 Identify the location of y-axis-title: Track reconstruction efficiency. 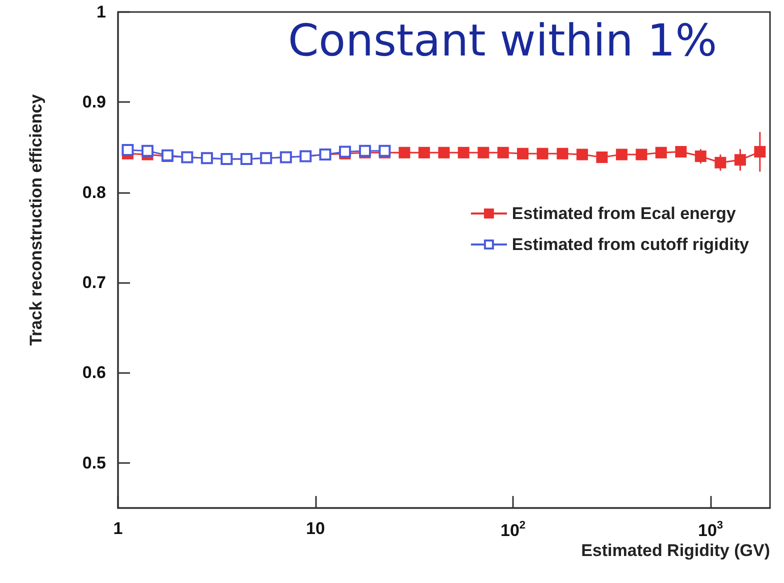
(36, 220).